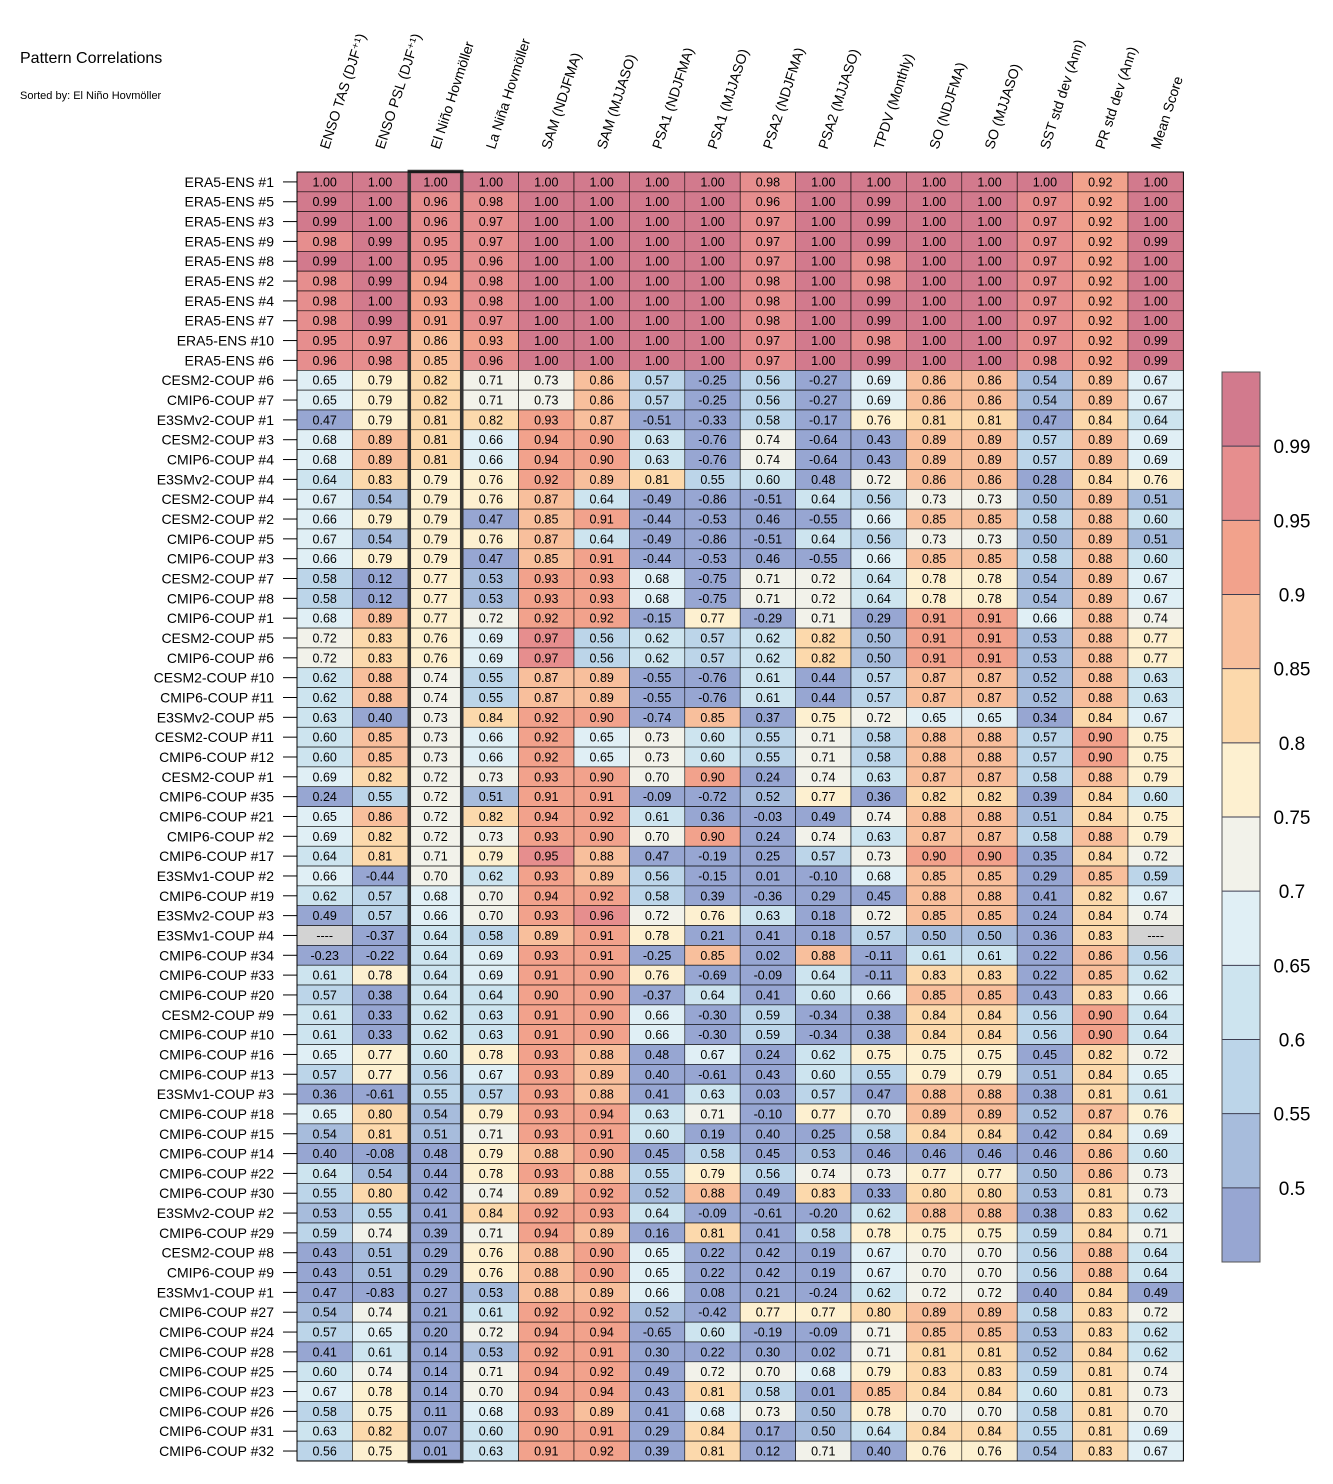 The image size is (1333, 1484). What do you see at coordinates (491, 976) in the screenshot?
I see `cell-value-label: 0.69` at bounding box center [491, 976].